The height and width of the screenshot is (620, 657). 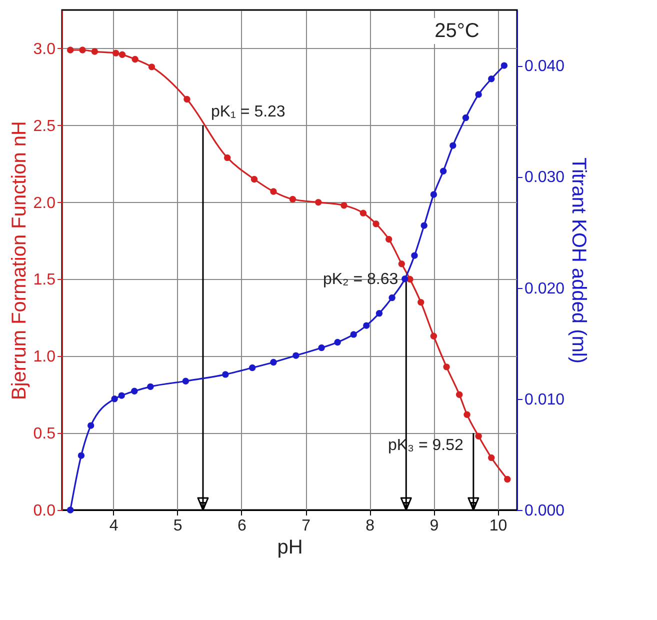 I want to click on y-tick-label: 2.0, so click(x=44, y=203).